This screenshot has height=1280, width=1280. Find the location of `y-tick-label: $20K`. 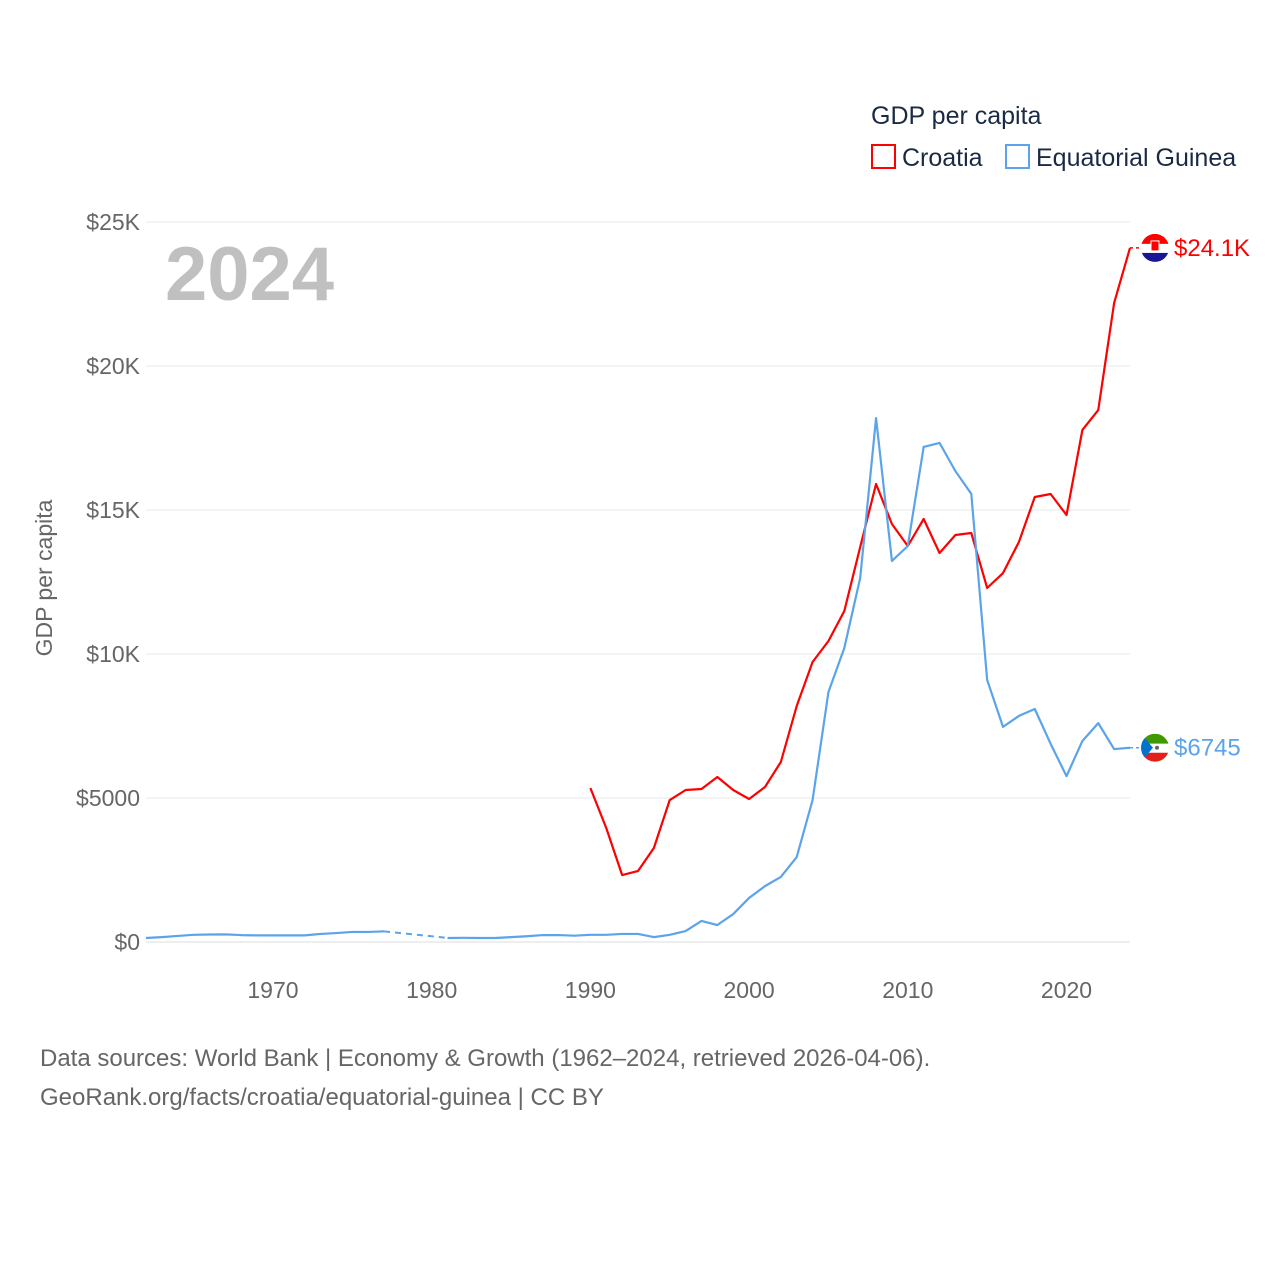

y-tick-label: $20K is located at coordinates (113, 366).